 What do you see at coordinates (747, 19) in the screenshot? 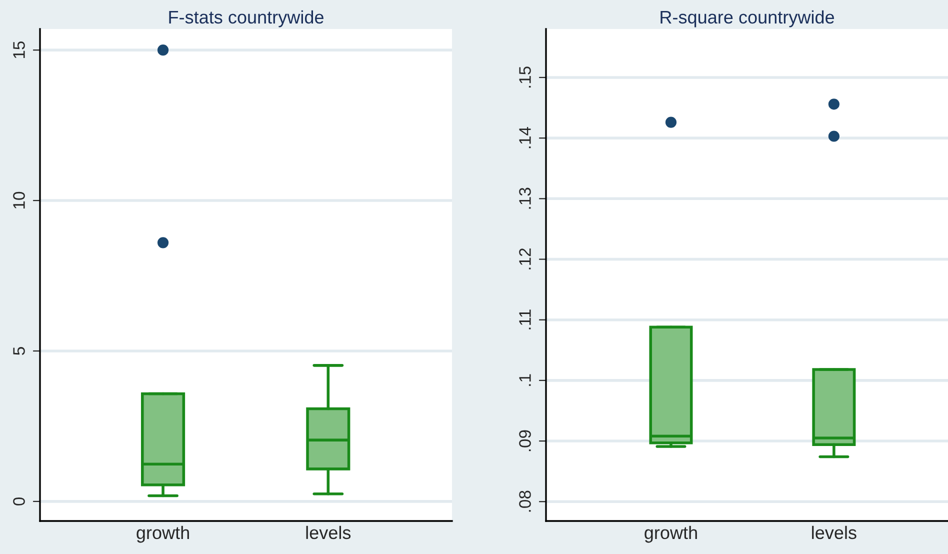
I see `chart-title: R-square countrywide` at bounding box center [747, 19].